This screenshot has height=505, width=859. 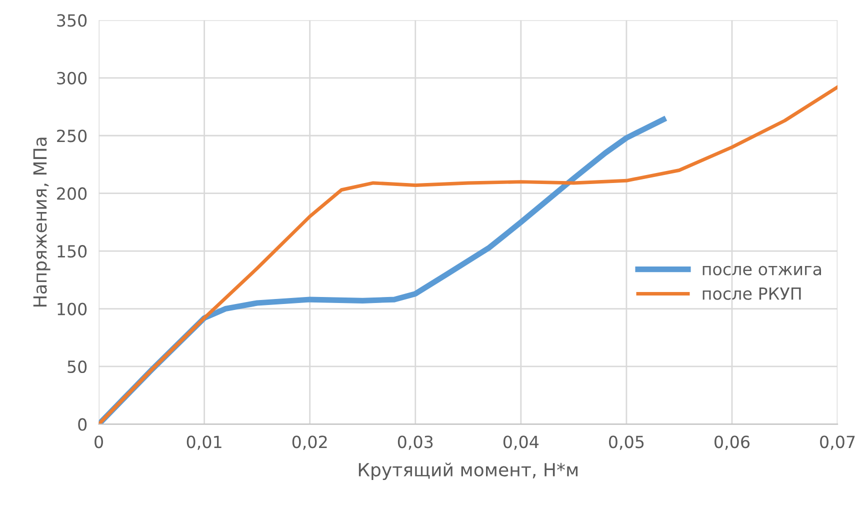 I want to click on y-tick-label: 350, so click(x=72, y=20).